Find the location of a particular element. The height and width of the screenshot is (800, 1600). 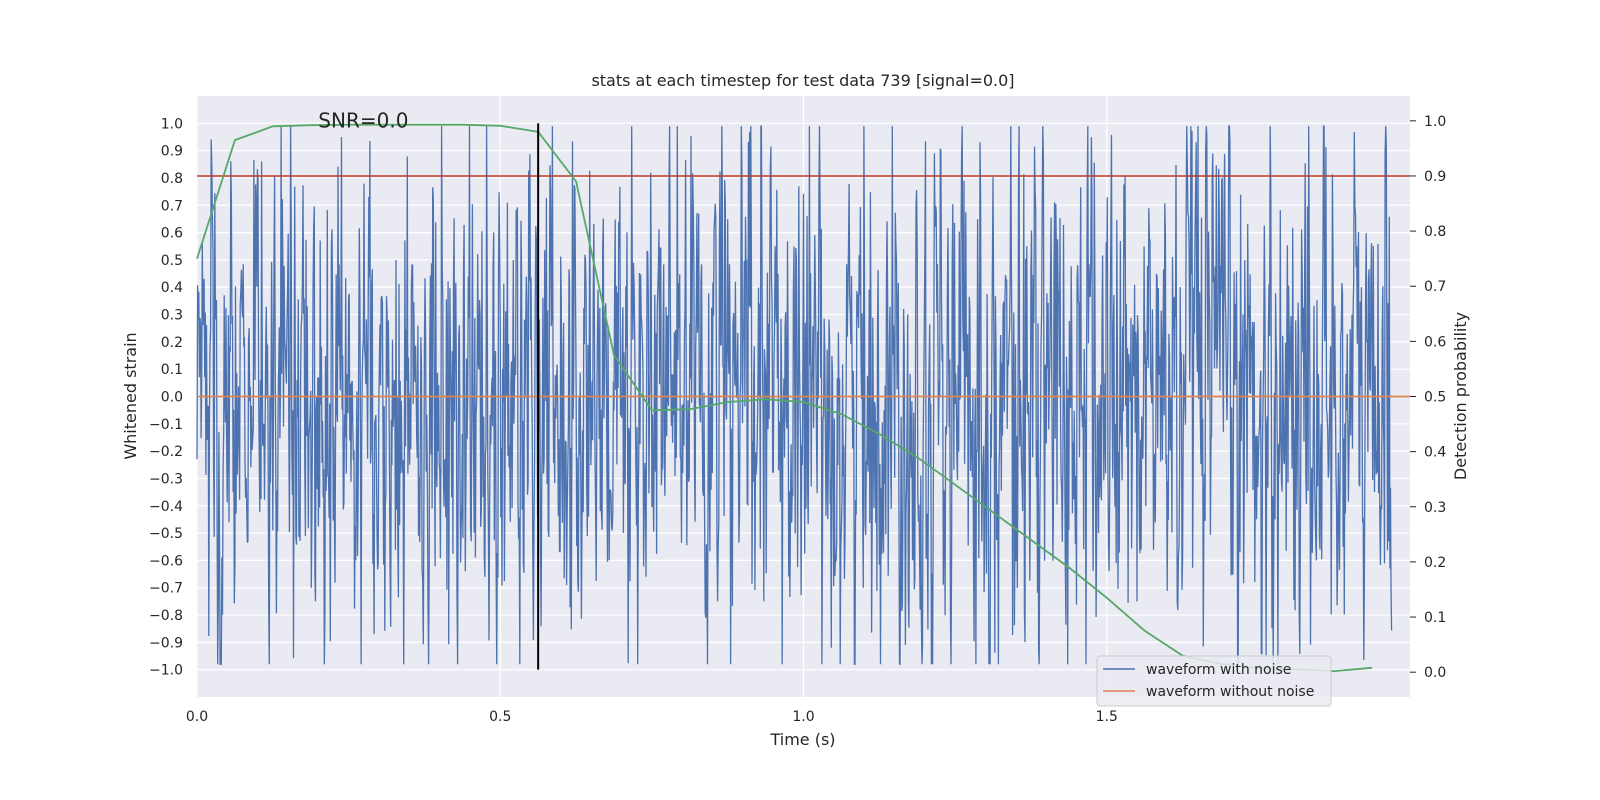

y-tick-label: −0.2 is located at coordinates (166, 452).